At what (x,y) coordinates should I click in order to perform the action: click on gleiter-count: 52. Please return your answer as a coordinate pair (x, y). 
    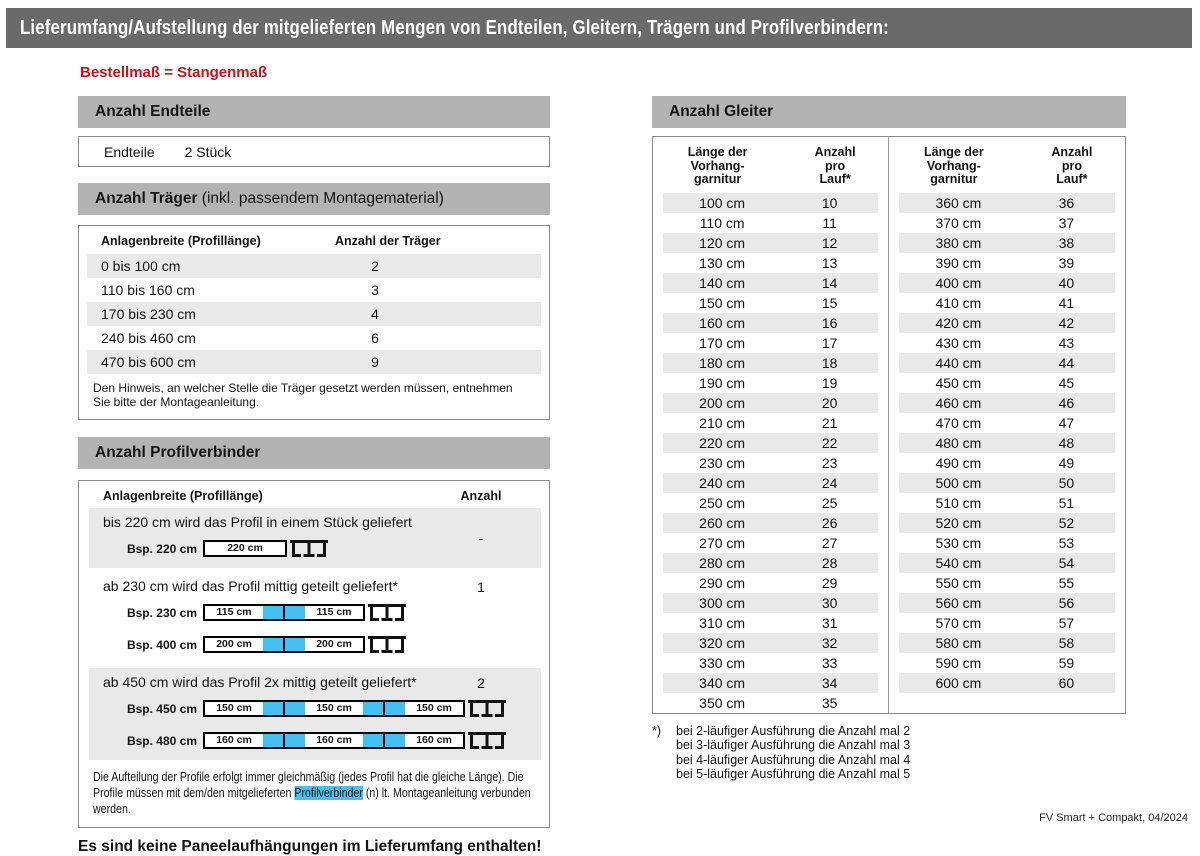
    Looking at the image, I should click on (1066, 522).